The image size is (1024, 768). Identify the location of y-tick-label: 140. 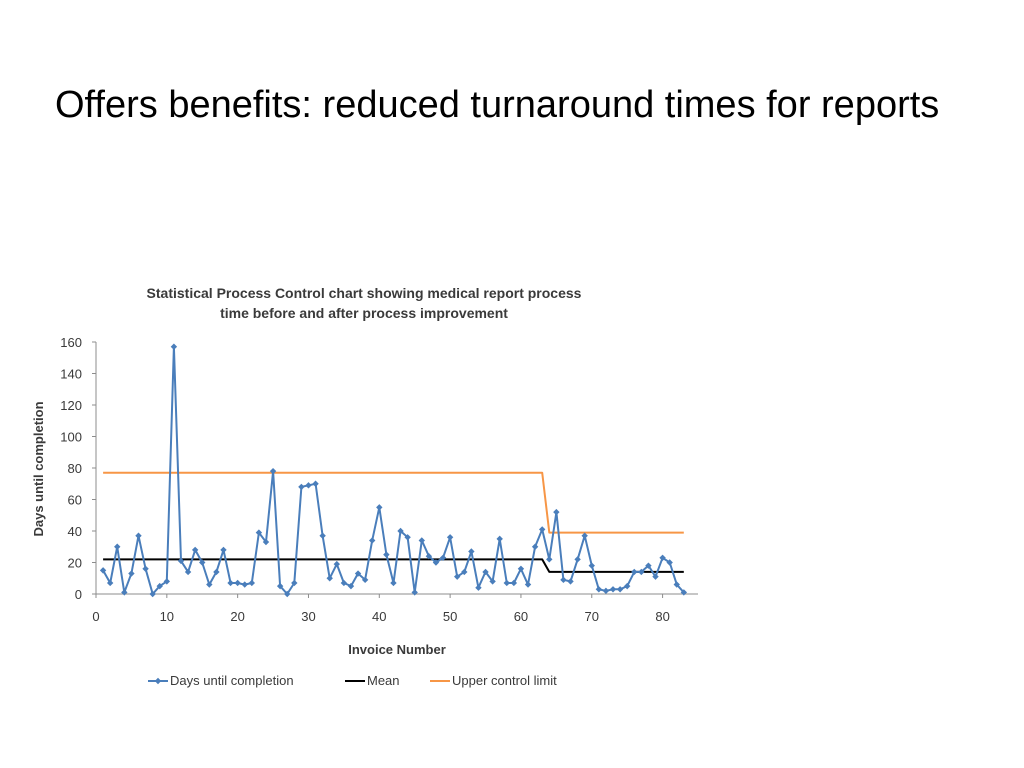
(71, 374).